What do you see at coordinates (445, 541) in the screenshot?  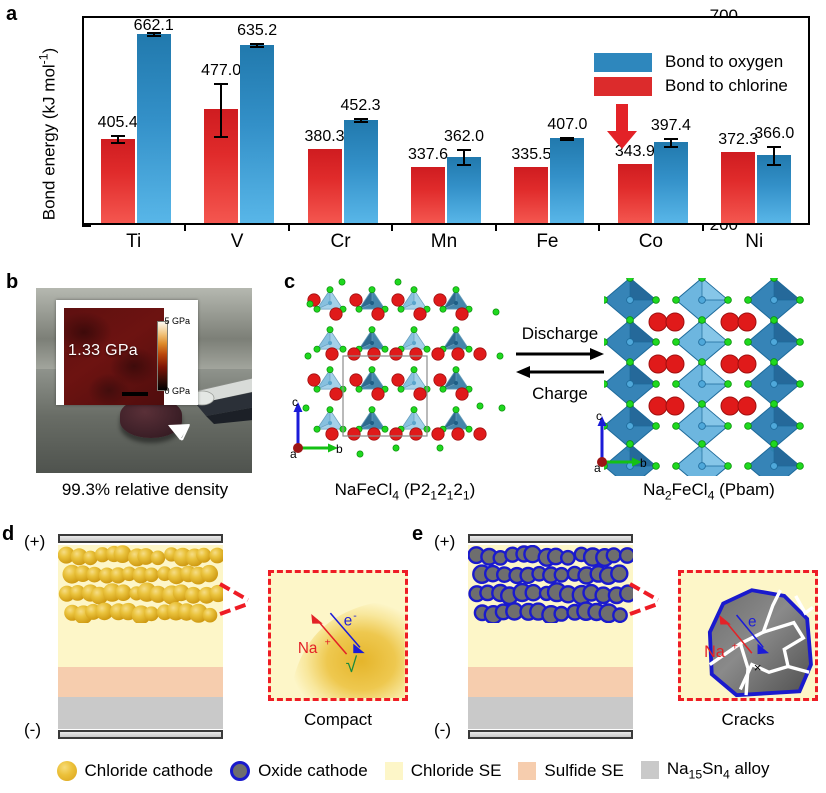 I see `panel-e-positive-label: (+)` at bounding box center [445, 541].